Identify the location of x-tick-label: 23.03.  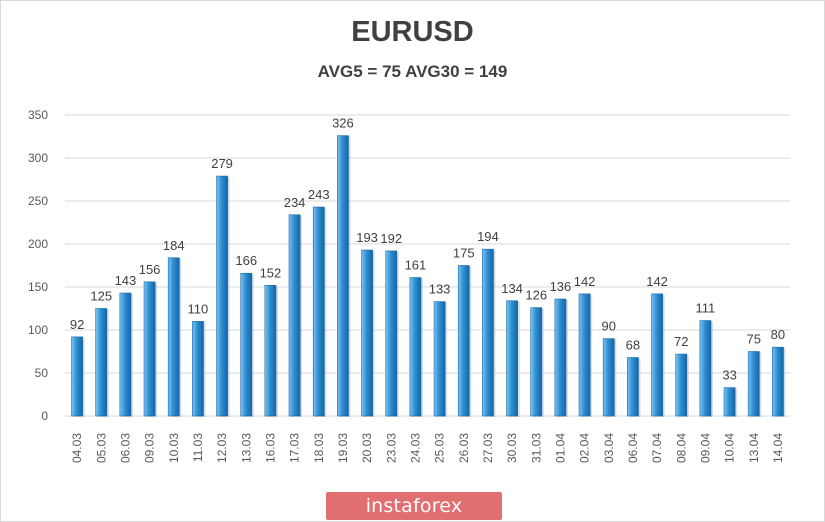
(391, 448).